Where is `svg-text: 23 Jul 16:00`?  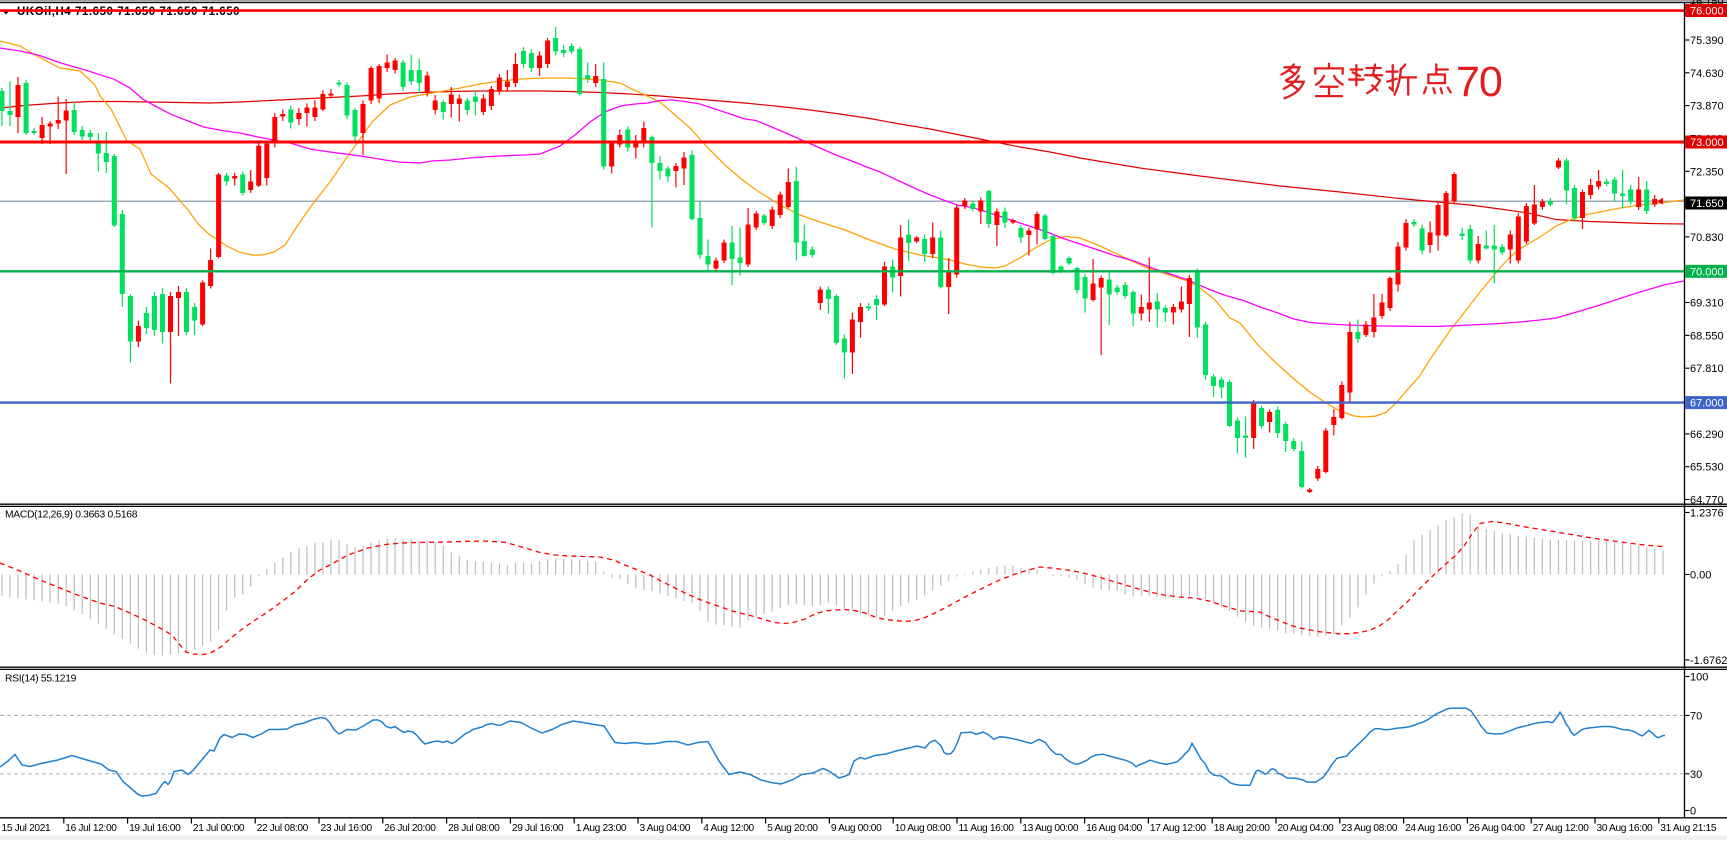
svg-text: 23 Jul 16:00 is located at coordinates (347, 828).